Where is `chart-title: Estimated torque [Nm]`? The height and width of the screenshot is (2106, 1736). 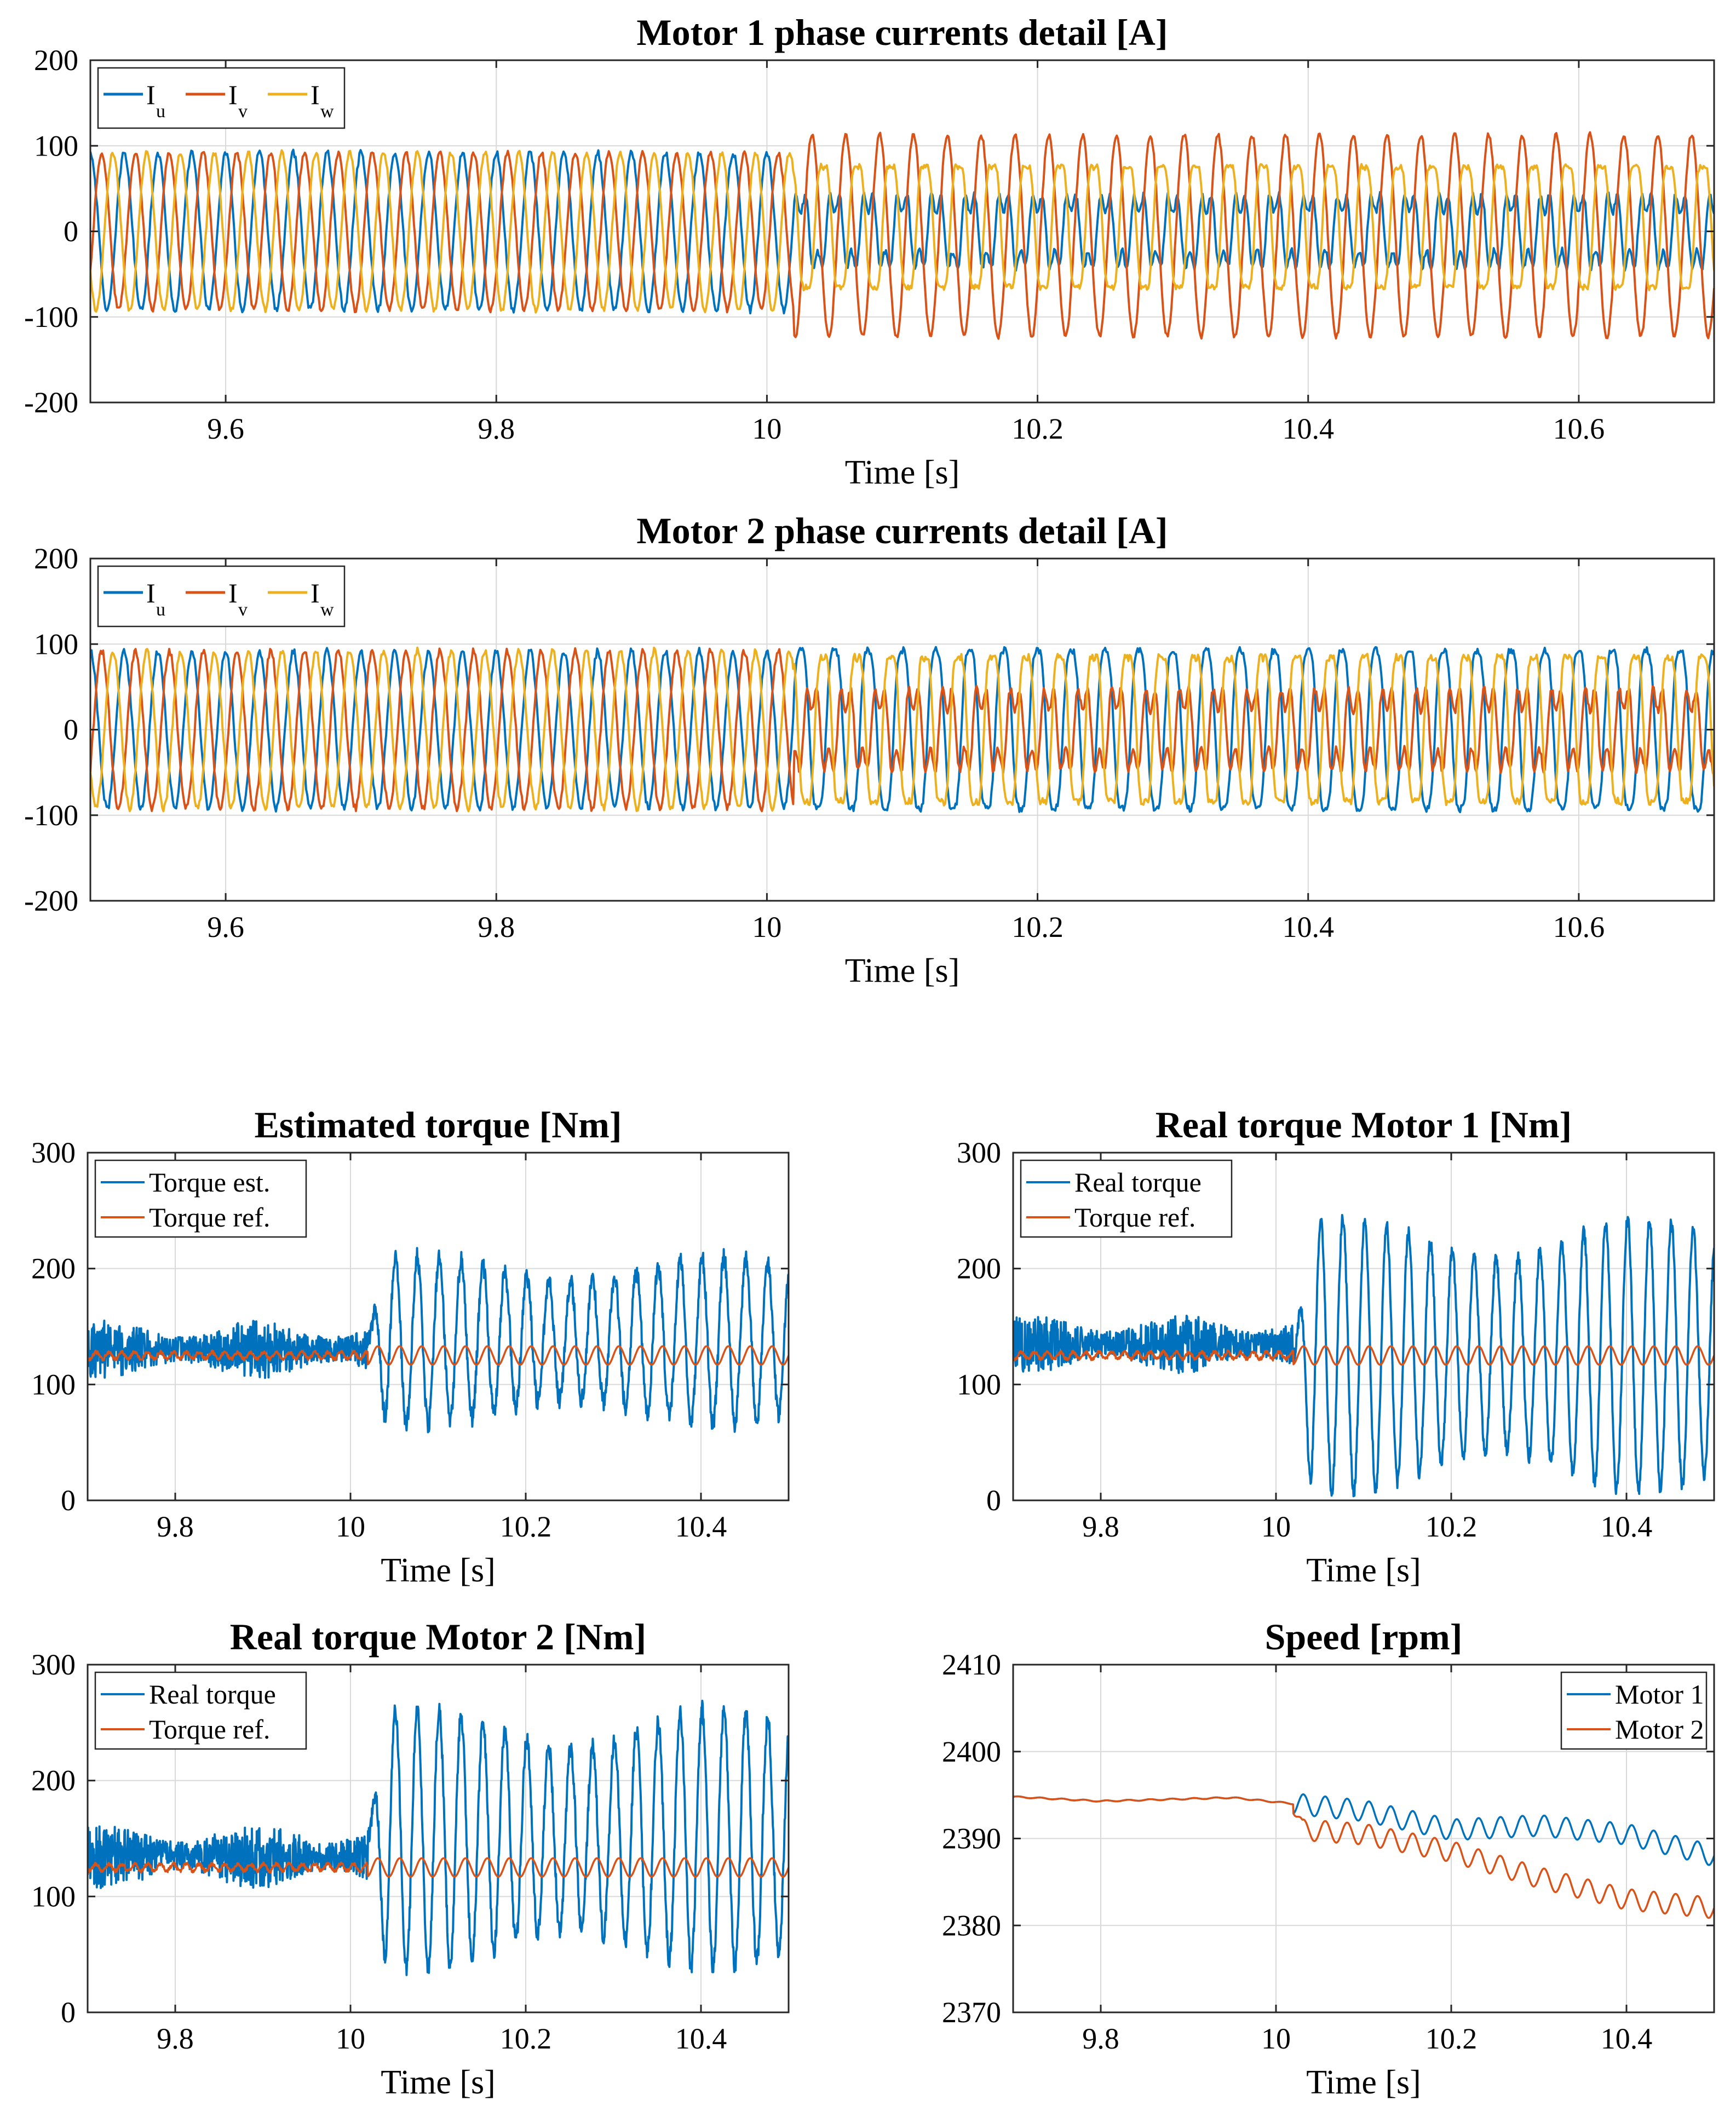 chart-title: Estimated torque [Nm] is located at coordinates (438, 1125).